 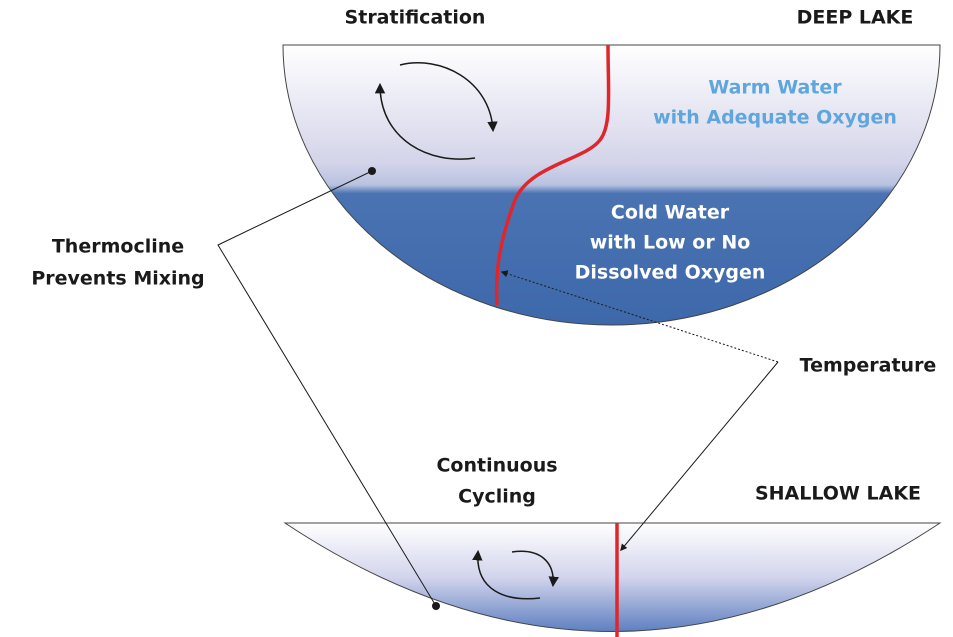 I want to click on warm-label: with Adequate Oxygen, so click(x=775, y=118).